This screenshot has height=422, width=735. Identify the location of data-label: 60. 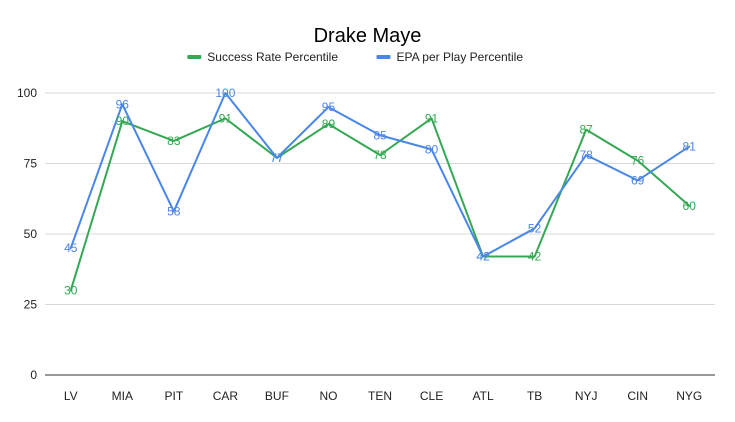
(690, 206).